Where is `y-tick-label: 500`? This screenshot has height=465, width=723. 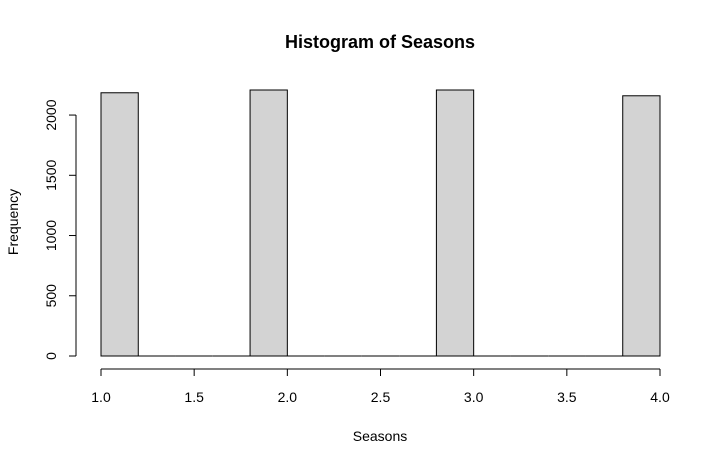
y-tick-label: 500 is located at coordinates (51, 296).